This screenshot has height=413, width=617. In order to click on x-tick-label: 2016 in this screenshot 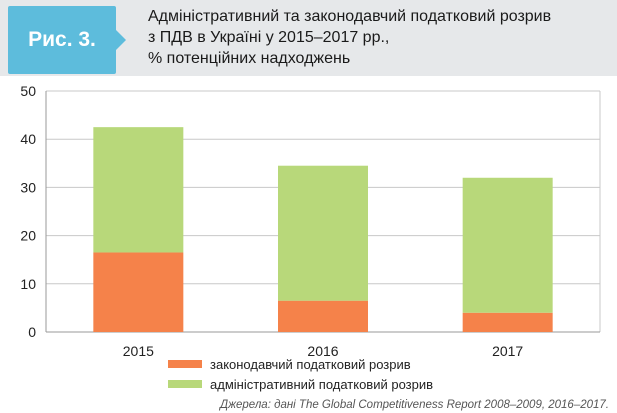, I will do `click(322, 351)`.